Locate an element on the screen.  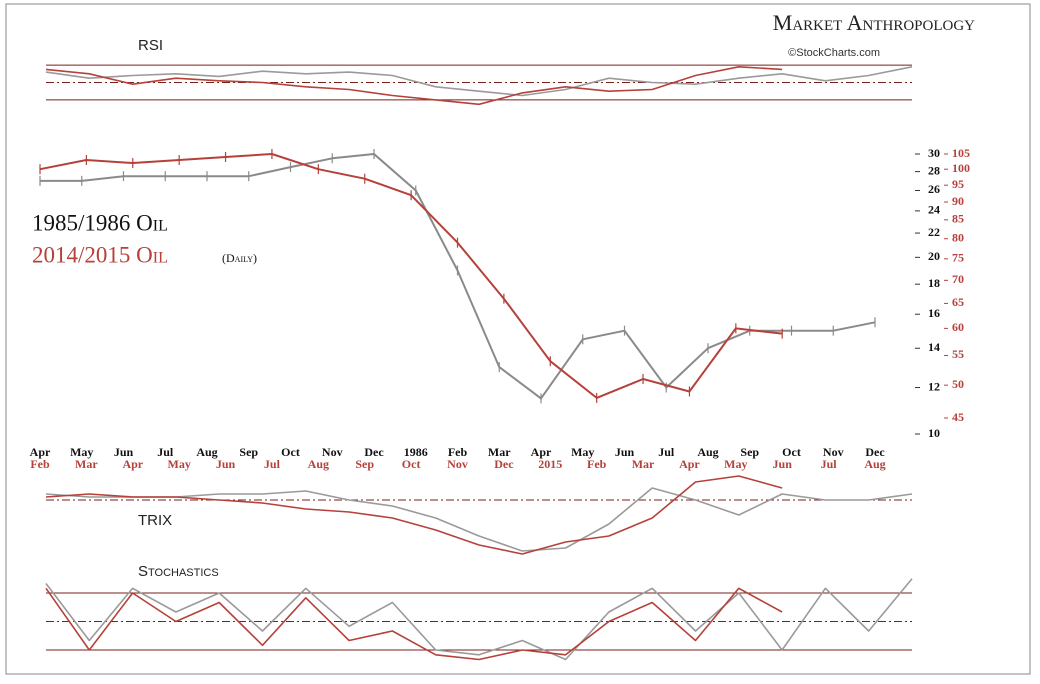
y2-tick-label: 75 is located at coordinates (958, 258).